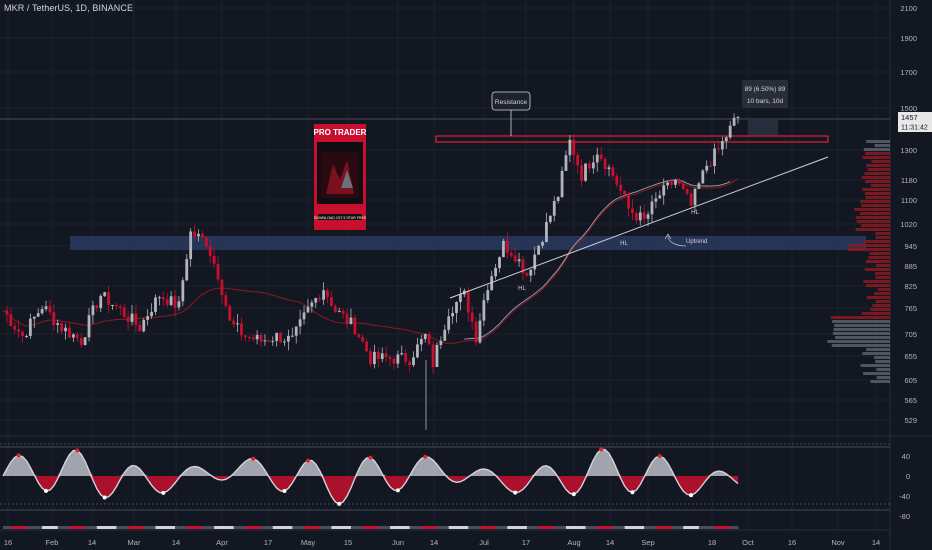  What do you see at coordinates (915, 122) in the screenshot?
I see `current-price-badge` at bounding box center [915, 122].